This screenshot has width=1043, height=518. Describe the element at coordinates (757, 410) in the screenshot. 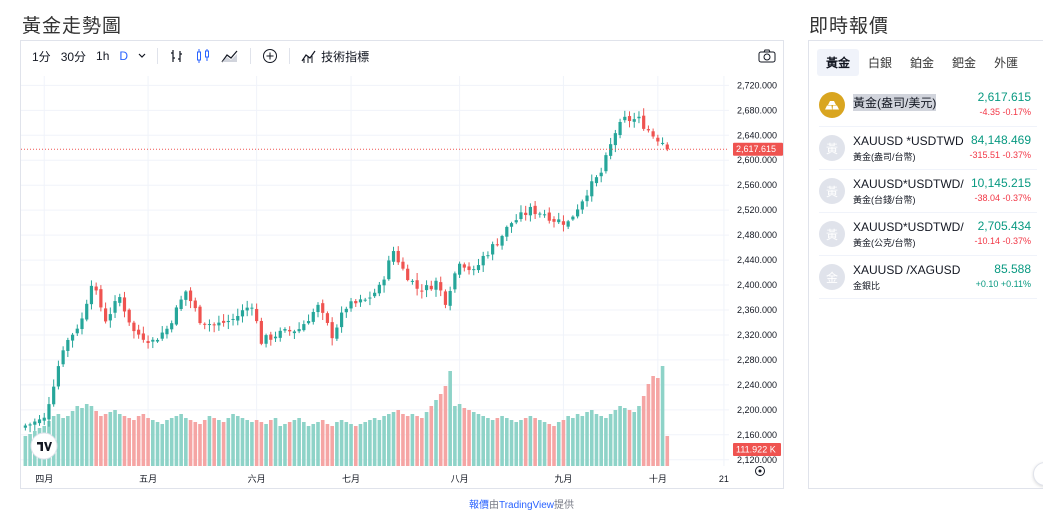

I see `y-tick-label: 2,200.000` at that location.